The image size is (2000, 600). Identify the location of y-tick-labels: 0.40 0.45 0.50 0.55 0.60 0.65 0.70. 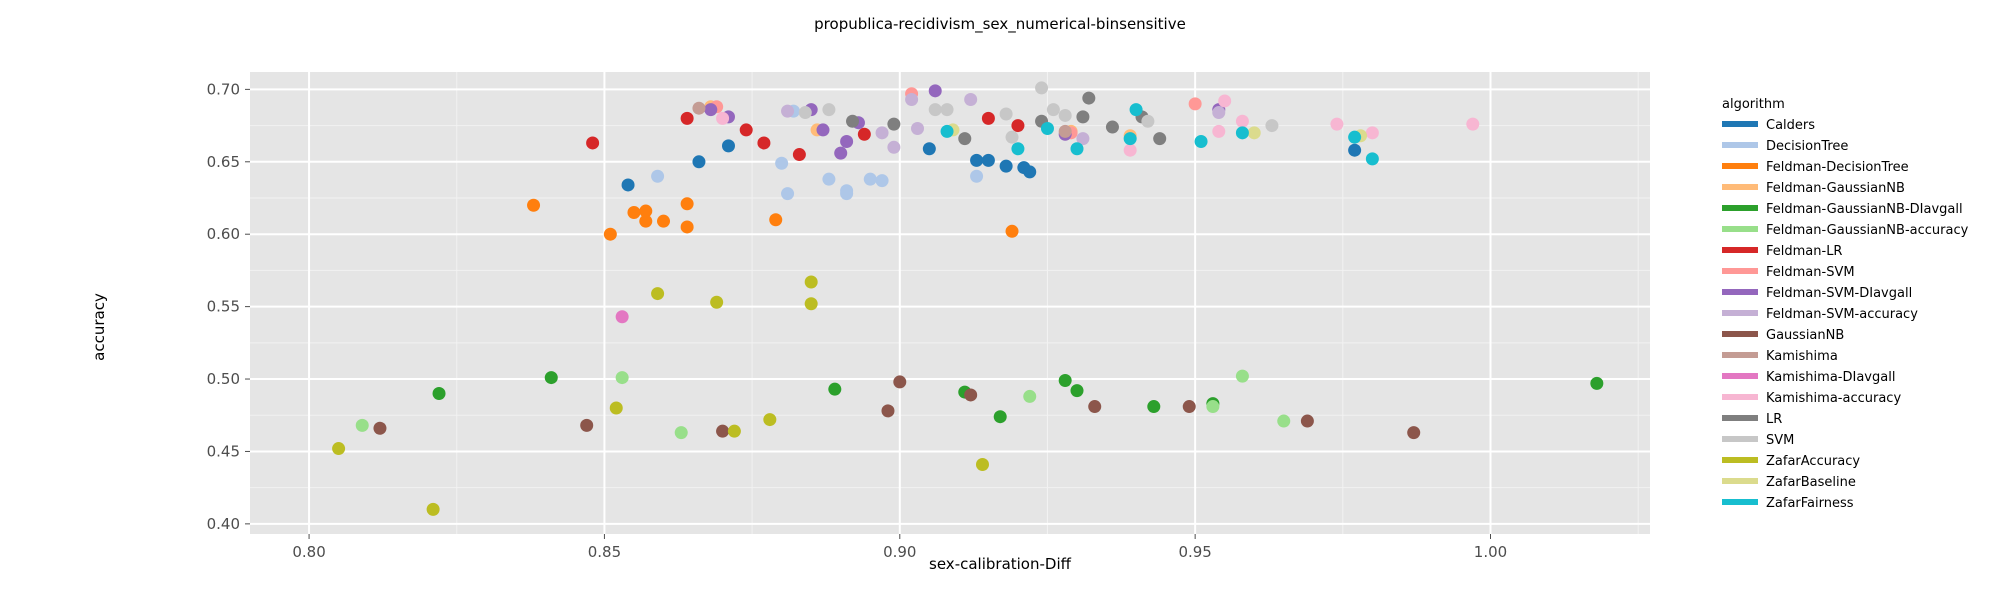
(228, 306).